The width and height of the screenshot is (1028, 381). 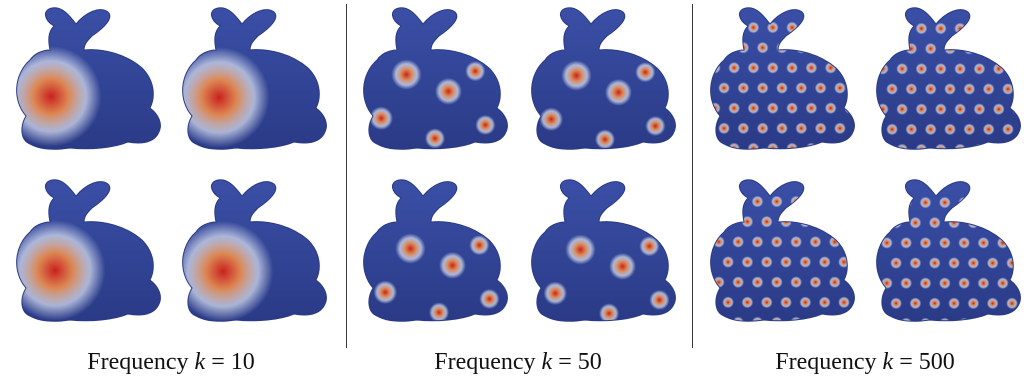 I want to click on caption-k-value: = 10, so click(x=233, y=362).